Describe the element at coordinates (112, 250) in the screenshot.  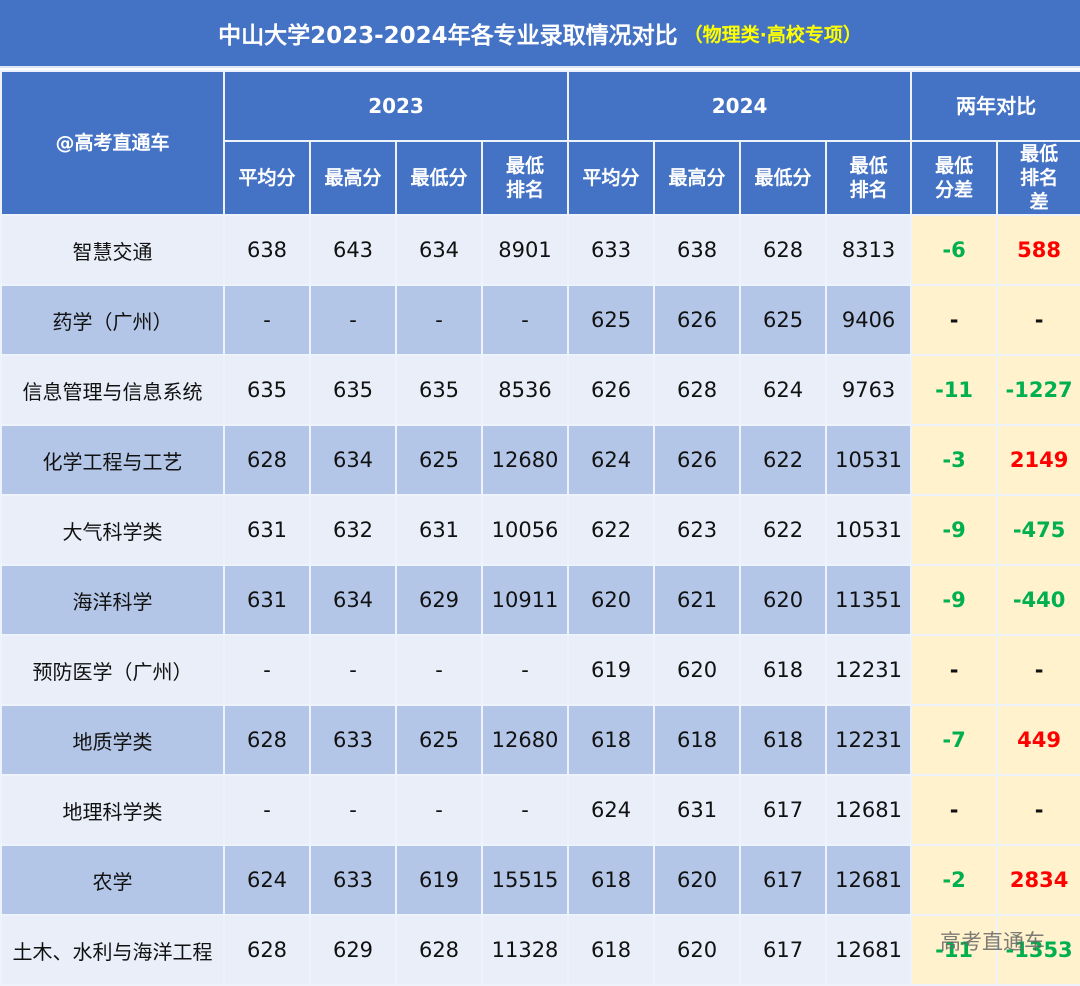
I see `major-name: 智慧交通` at that location.